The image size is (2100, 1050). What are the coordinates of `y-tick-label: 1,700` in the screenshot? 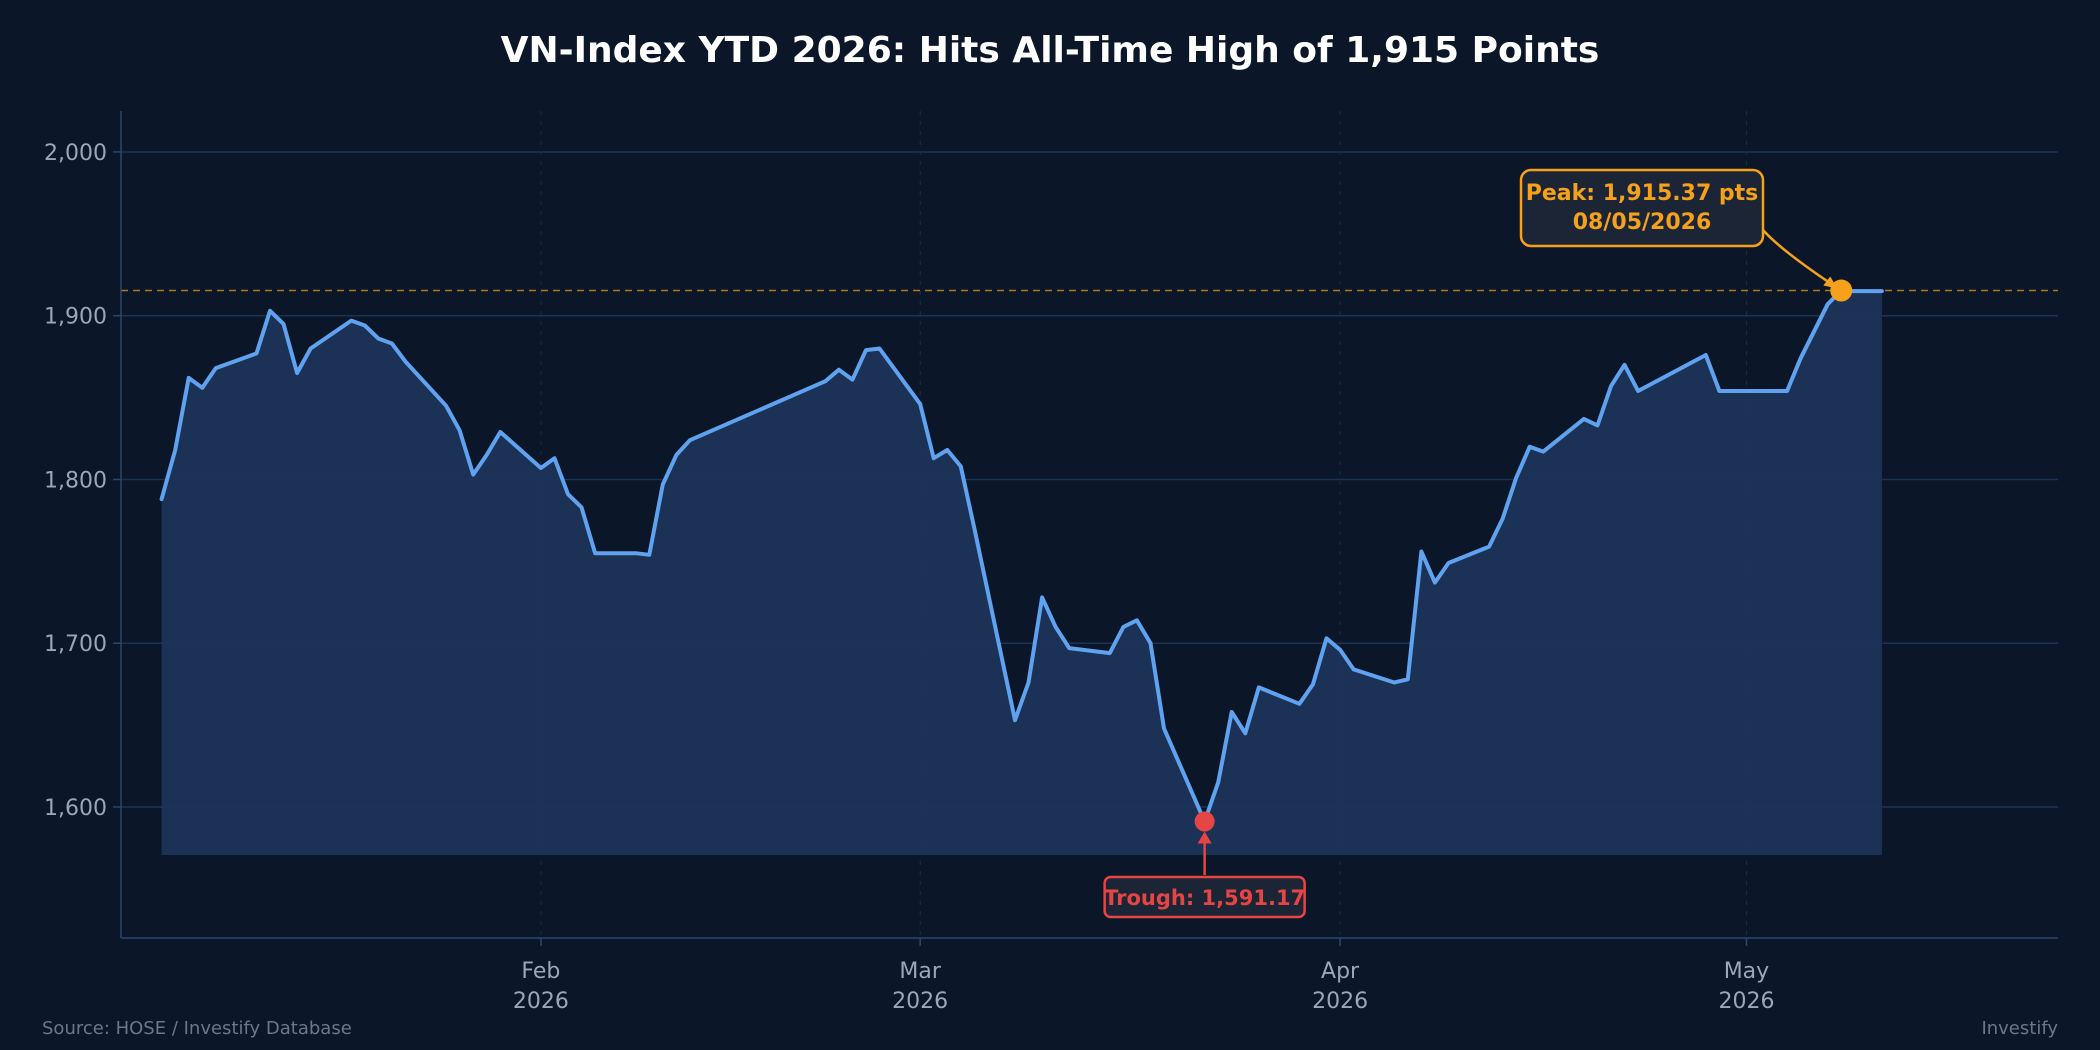 It's located at (75, 644).